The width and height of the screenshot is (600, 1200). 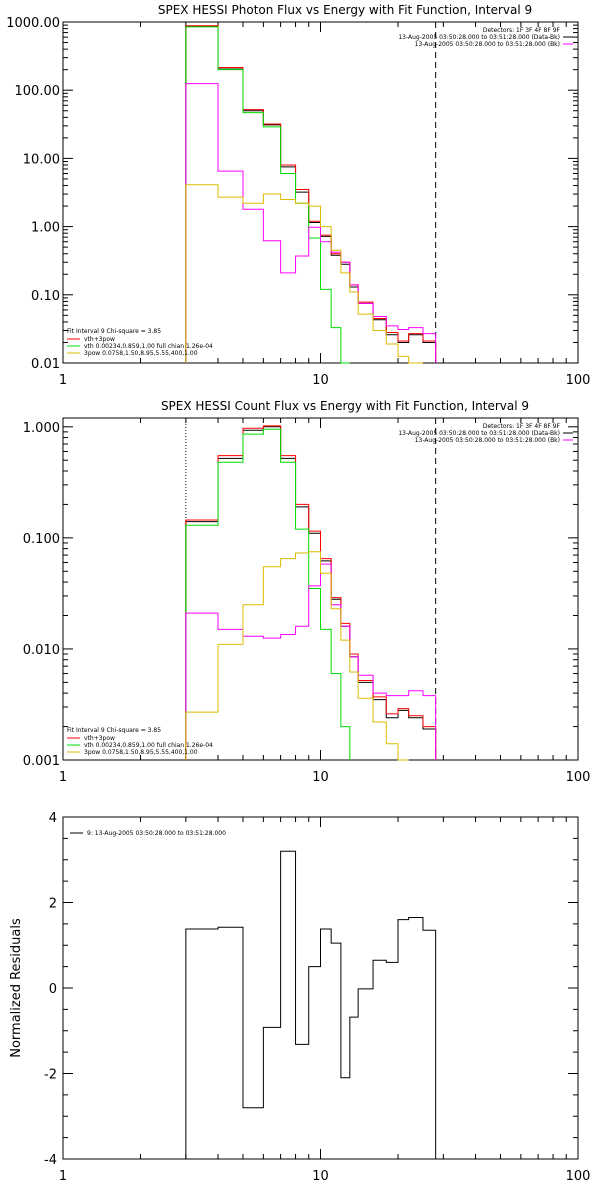 I want to click on y-tick-label: 0.100, so click(x=41, y=539).